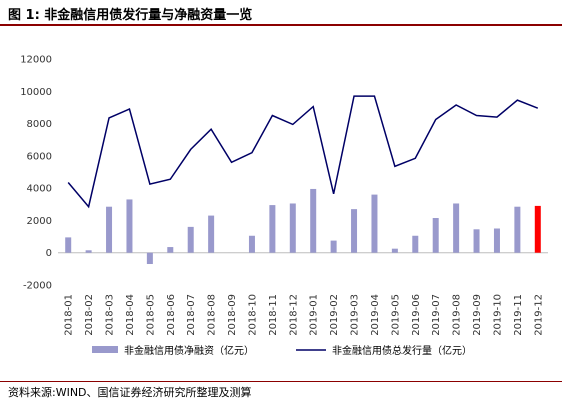 This screenshot has height=401, width=562. Describe the element at coordinates (402, 350) in the screenshot. I see `legend-line-label: 非金融信用债总发行量（亿元）` at that location.